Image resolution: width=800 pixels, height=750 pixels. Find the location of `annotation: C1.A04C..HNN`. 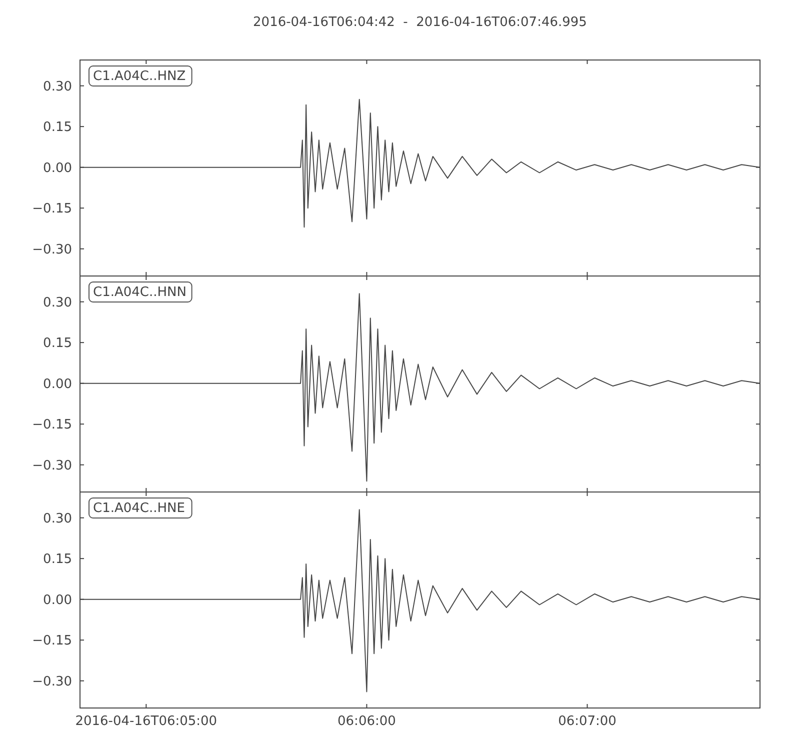

annotation: C1.A04C..HNN is located at coordinates (139, 292).